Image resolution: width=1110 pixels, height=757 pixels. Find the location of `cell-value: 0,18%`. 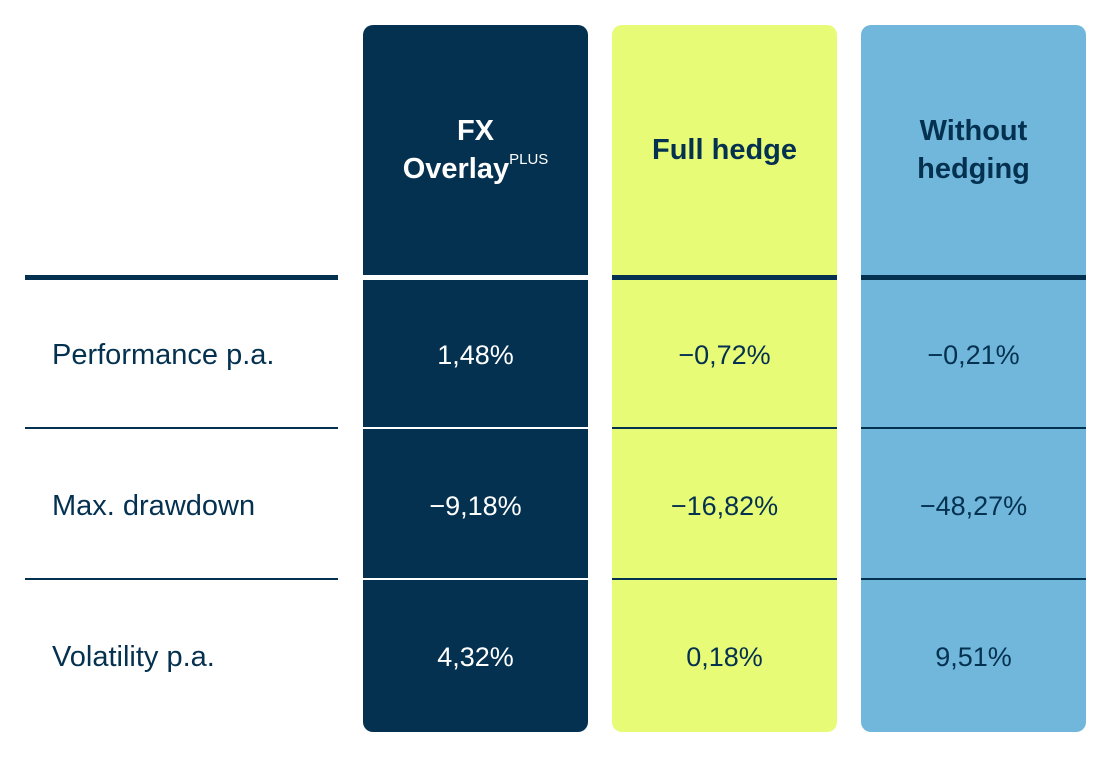

cell-value: 0,18% is located at coordinates (724, 656).